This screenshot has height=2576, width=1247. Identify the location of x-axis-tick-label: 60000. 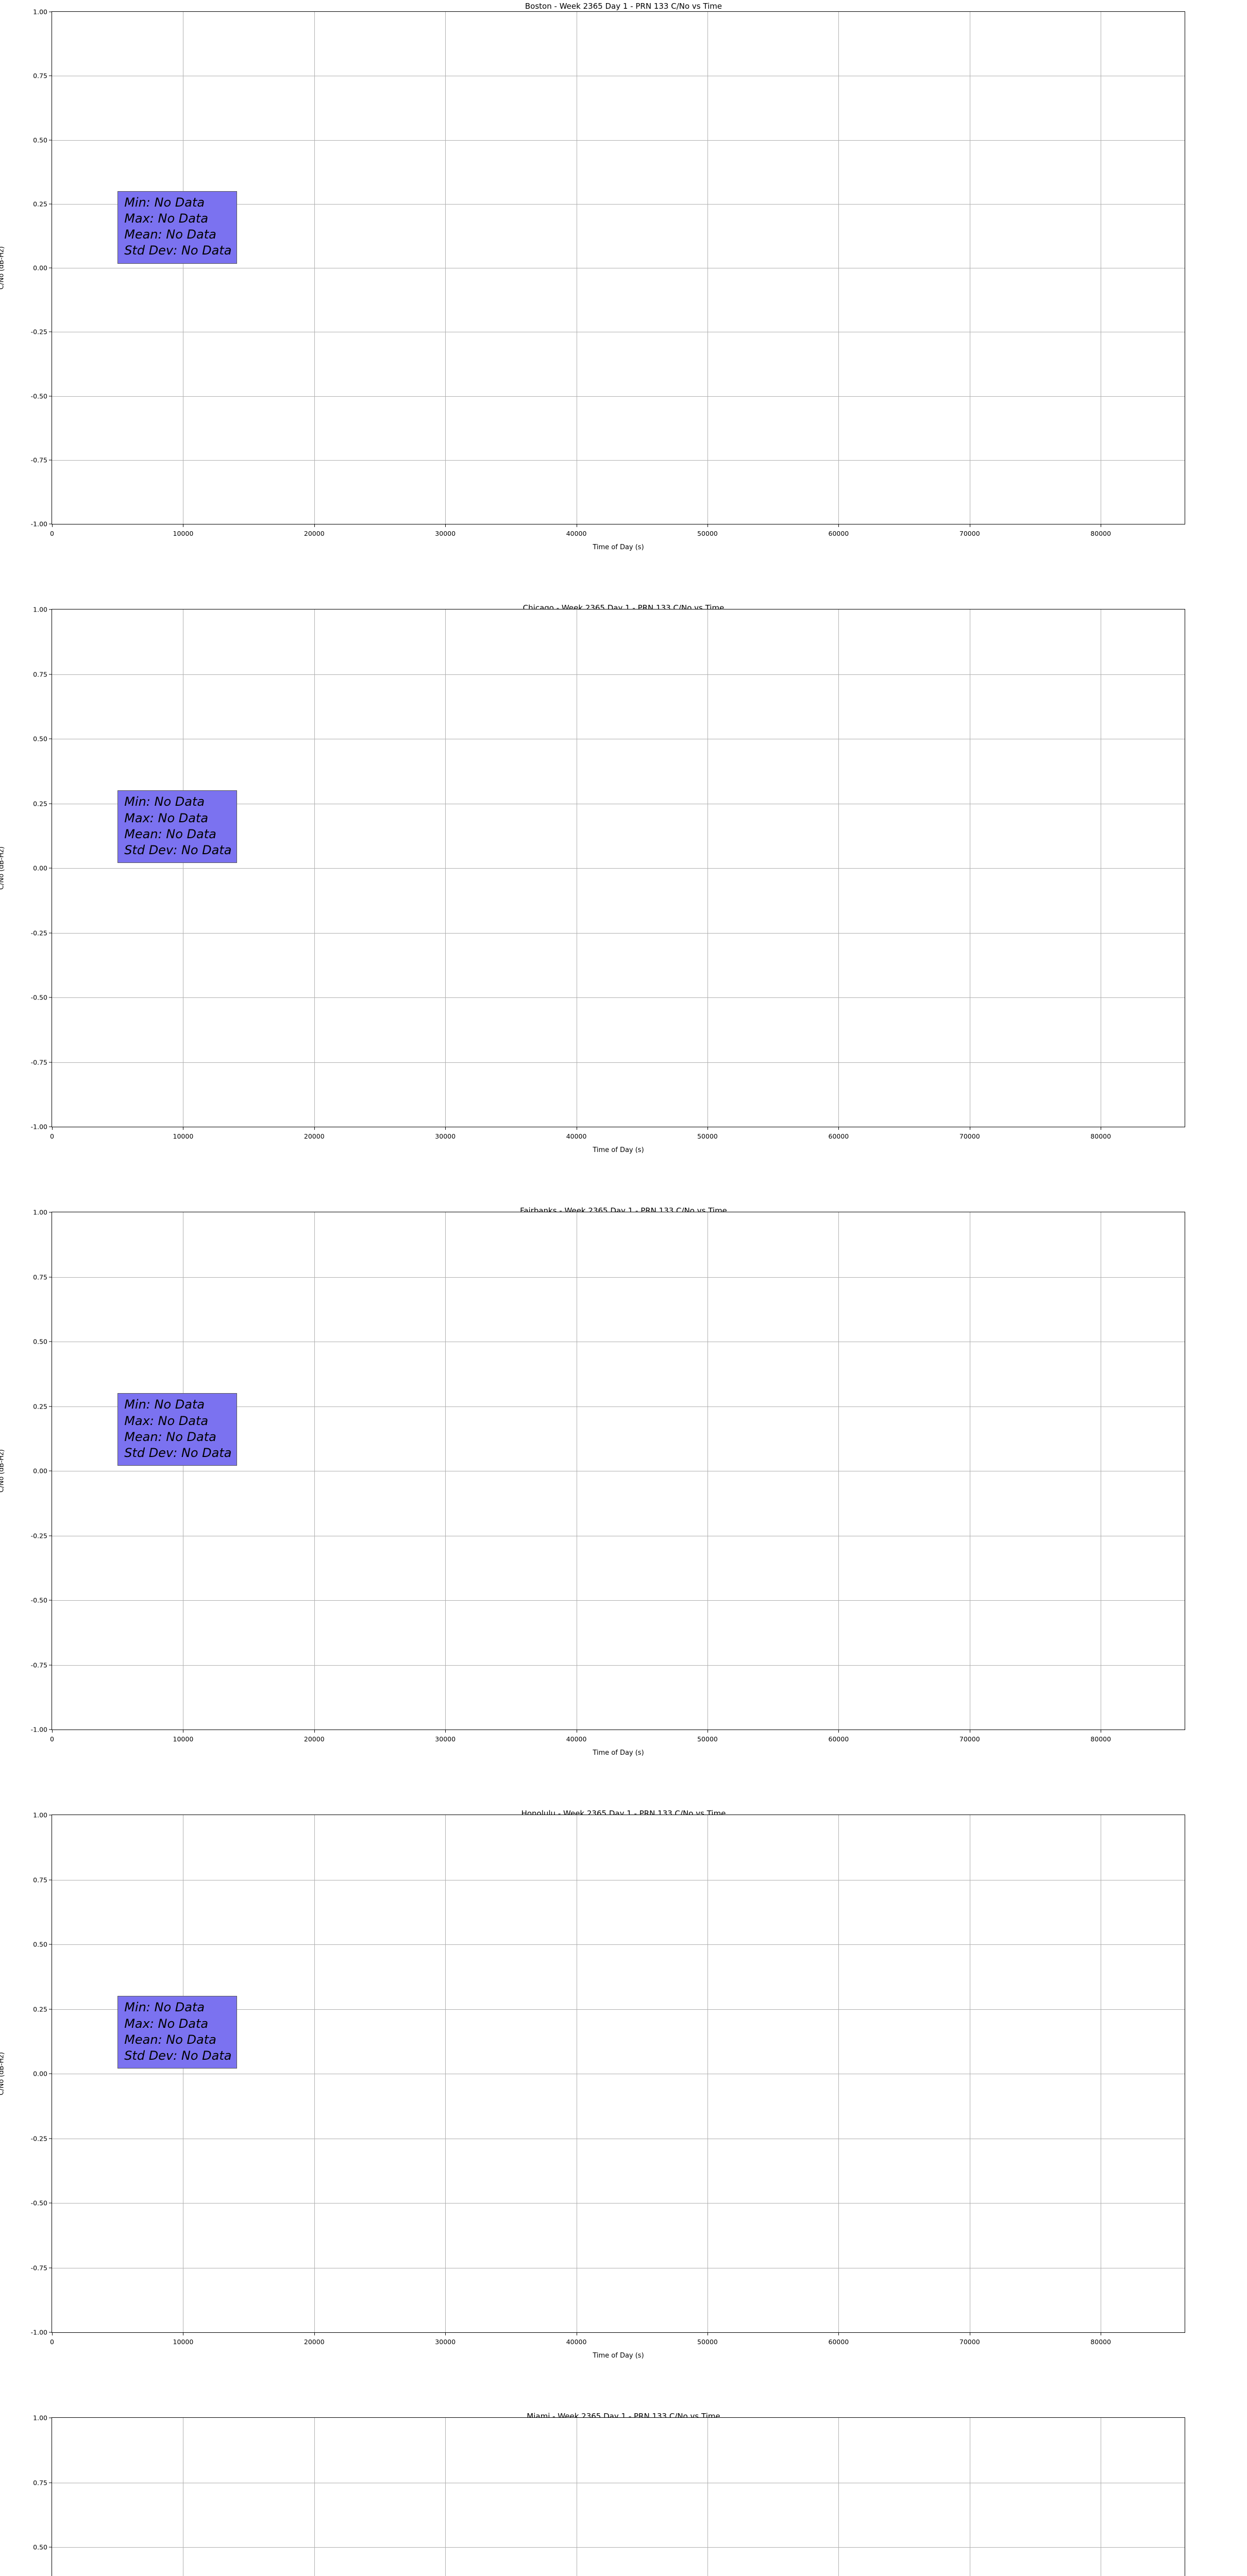
(838, 1739).